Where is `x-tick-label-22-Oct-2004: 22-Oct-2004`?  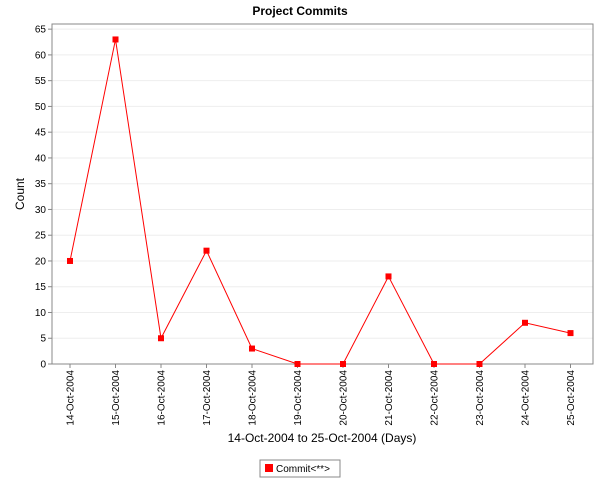 x-tick-label-22-Oct-2004: 22-Oct-2004 is located at coordinates (435, 398).